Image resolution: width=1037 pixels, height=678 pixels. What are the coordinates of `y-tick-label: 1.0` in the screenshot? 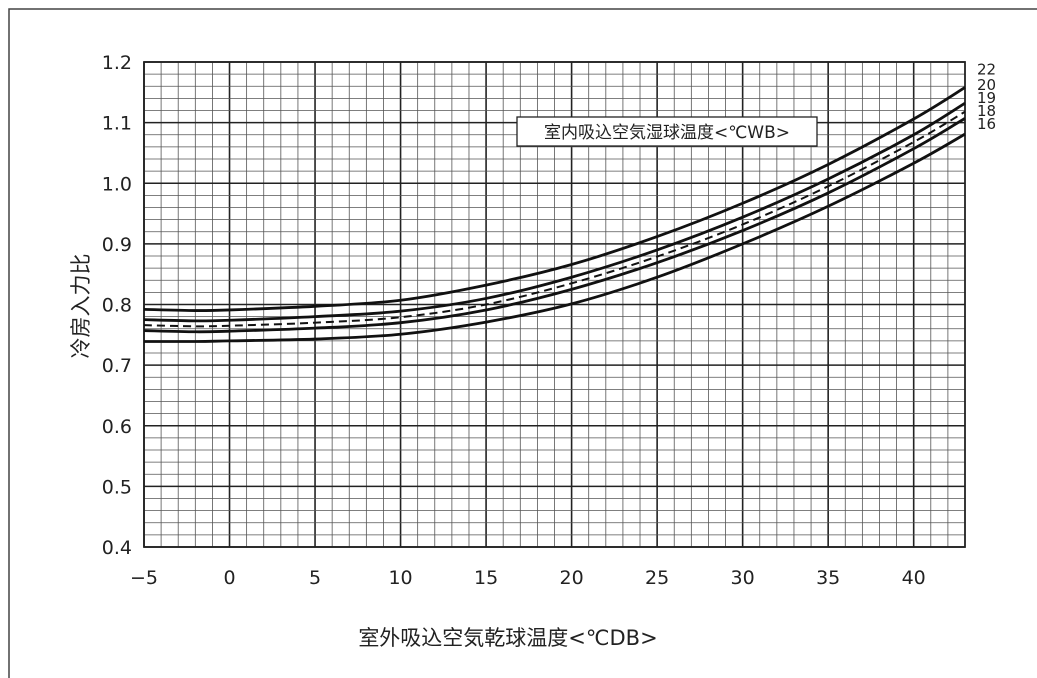 It's located at (117, 184).